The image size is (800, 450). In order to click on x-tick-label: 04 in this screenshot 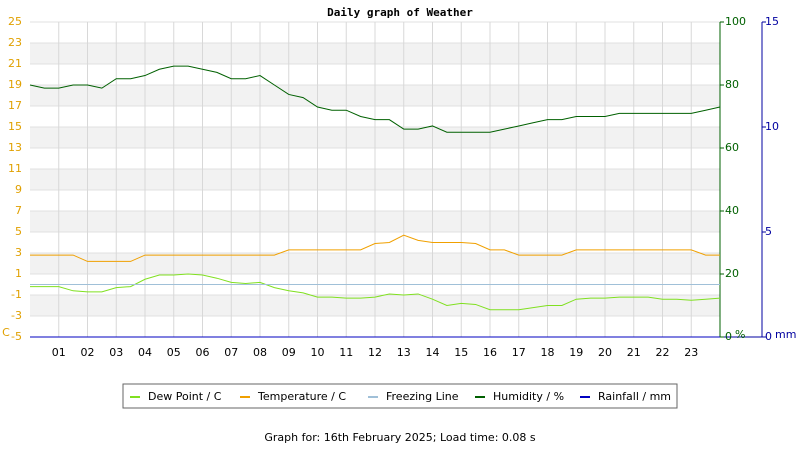, I will do `click(145, 352)`.